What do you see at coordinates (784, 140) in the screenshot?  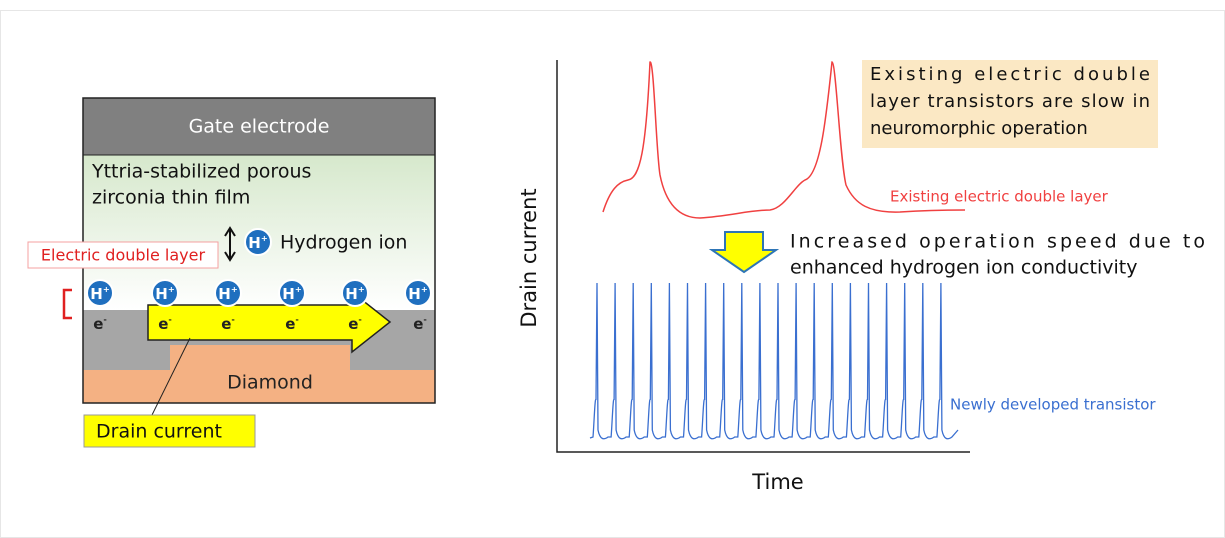 I see `existing-waveform` at bounding box center [784, 140].